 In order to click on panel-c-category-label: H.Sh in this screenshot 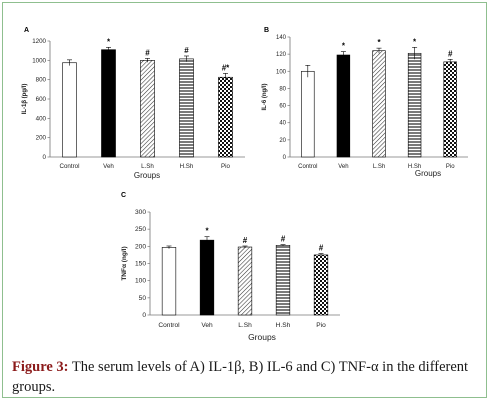, I will do `click(283, 325)`.